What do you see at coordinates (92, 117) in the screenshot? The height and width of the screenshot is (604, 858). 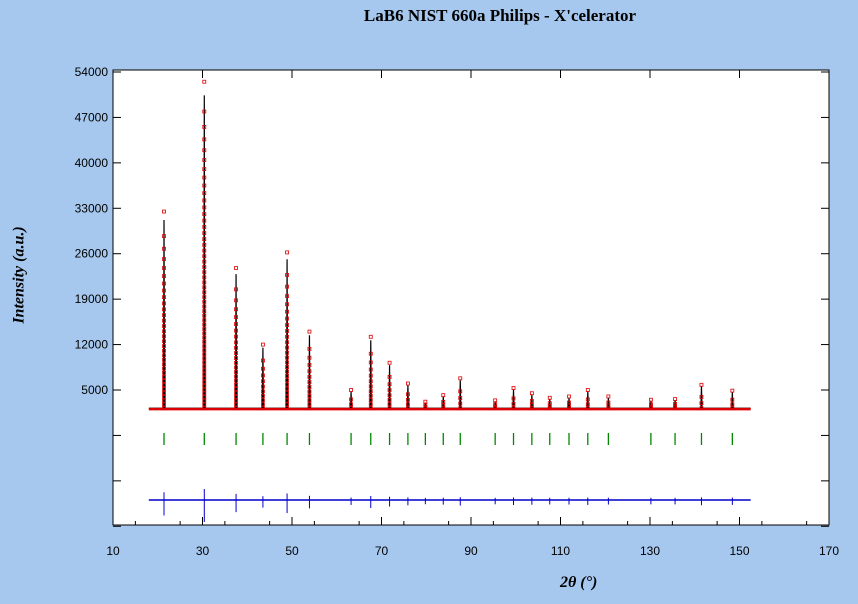 I see `y-tick-label: 47000` at bounding box center [92, 117].